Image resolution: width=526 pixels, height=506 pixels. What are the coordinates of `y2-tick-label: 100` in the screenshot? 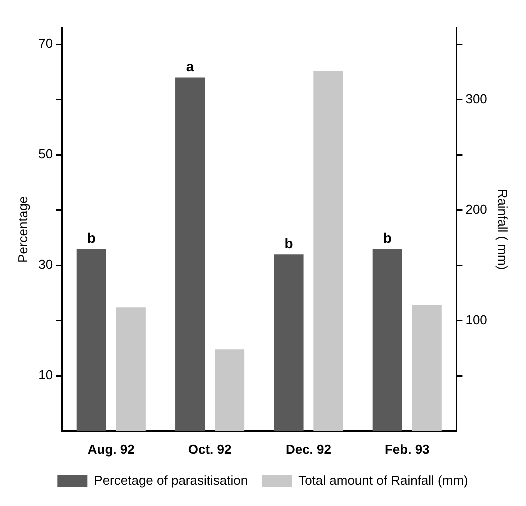 It's located at (477, 320).